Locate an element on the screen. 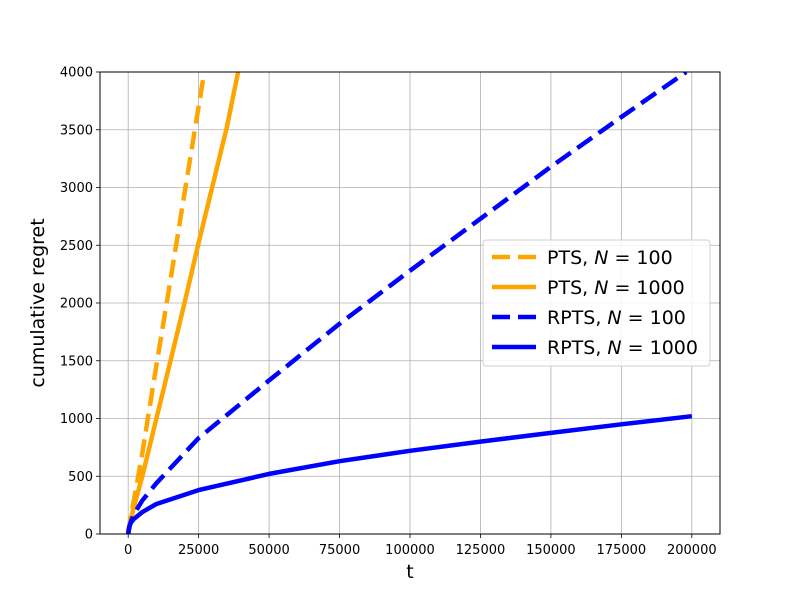  x-tick-label: 75000 is located at coordinates (339, 550).